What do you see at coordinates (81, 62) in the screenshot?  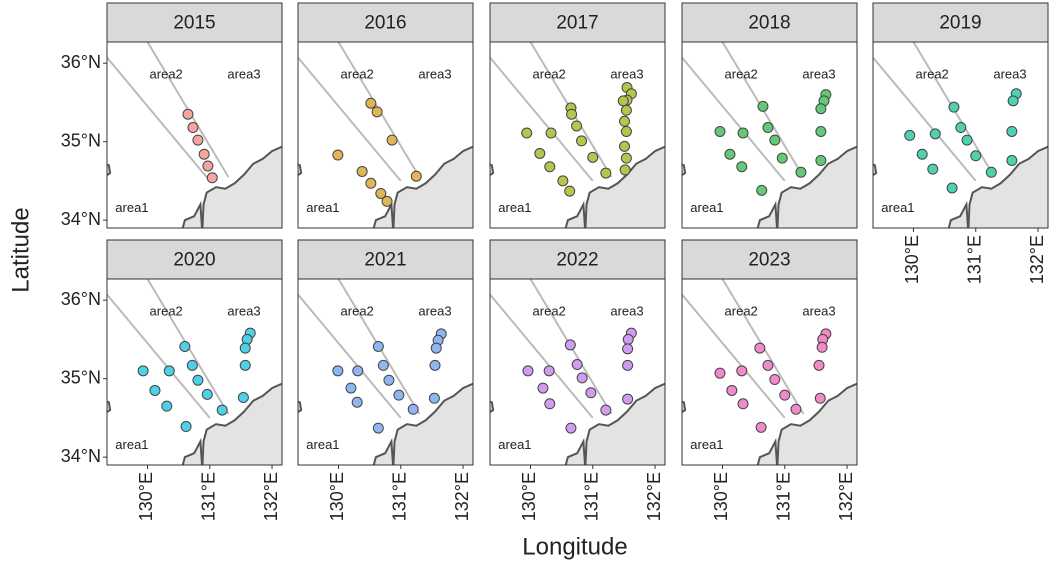 I see `y-tick-label: 36°N` at bounding box center [81, 62].